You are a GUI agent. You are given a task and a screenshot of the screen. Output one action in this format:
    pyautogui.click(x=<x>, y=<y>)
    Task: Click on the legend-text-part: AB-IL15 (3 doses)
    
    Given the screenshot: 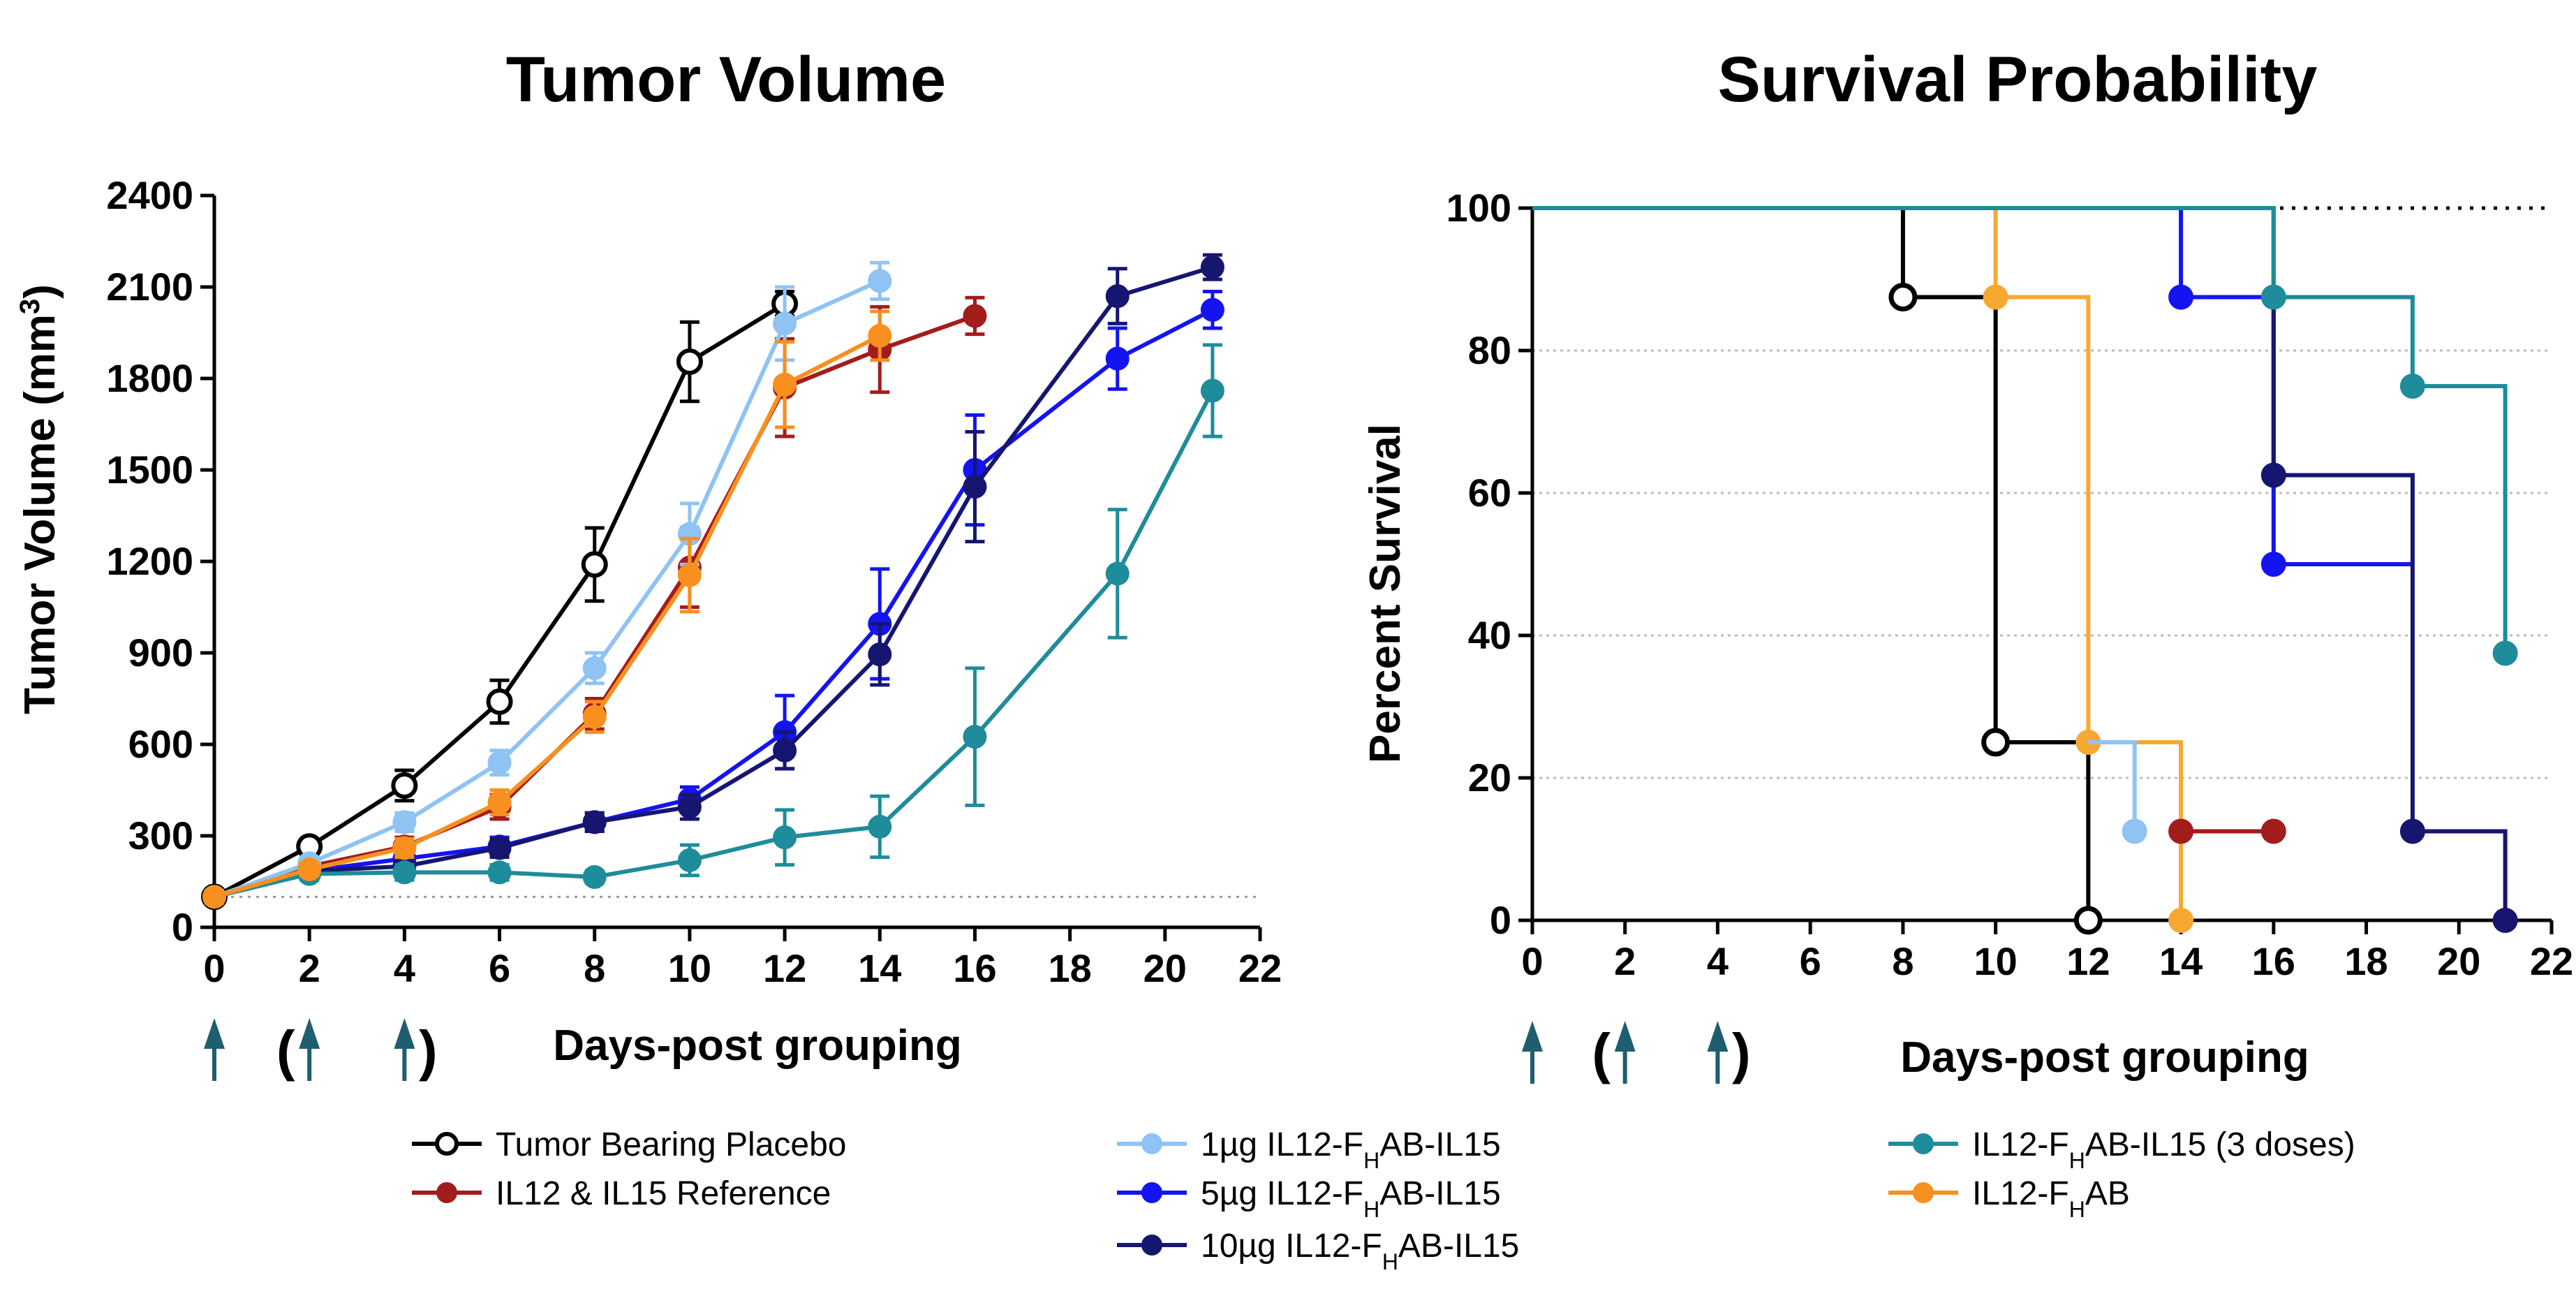 What is the action you would take?
    pyautogui.click(x=2220, y=1144)
    